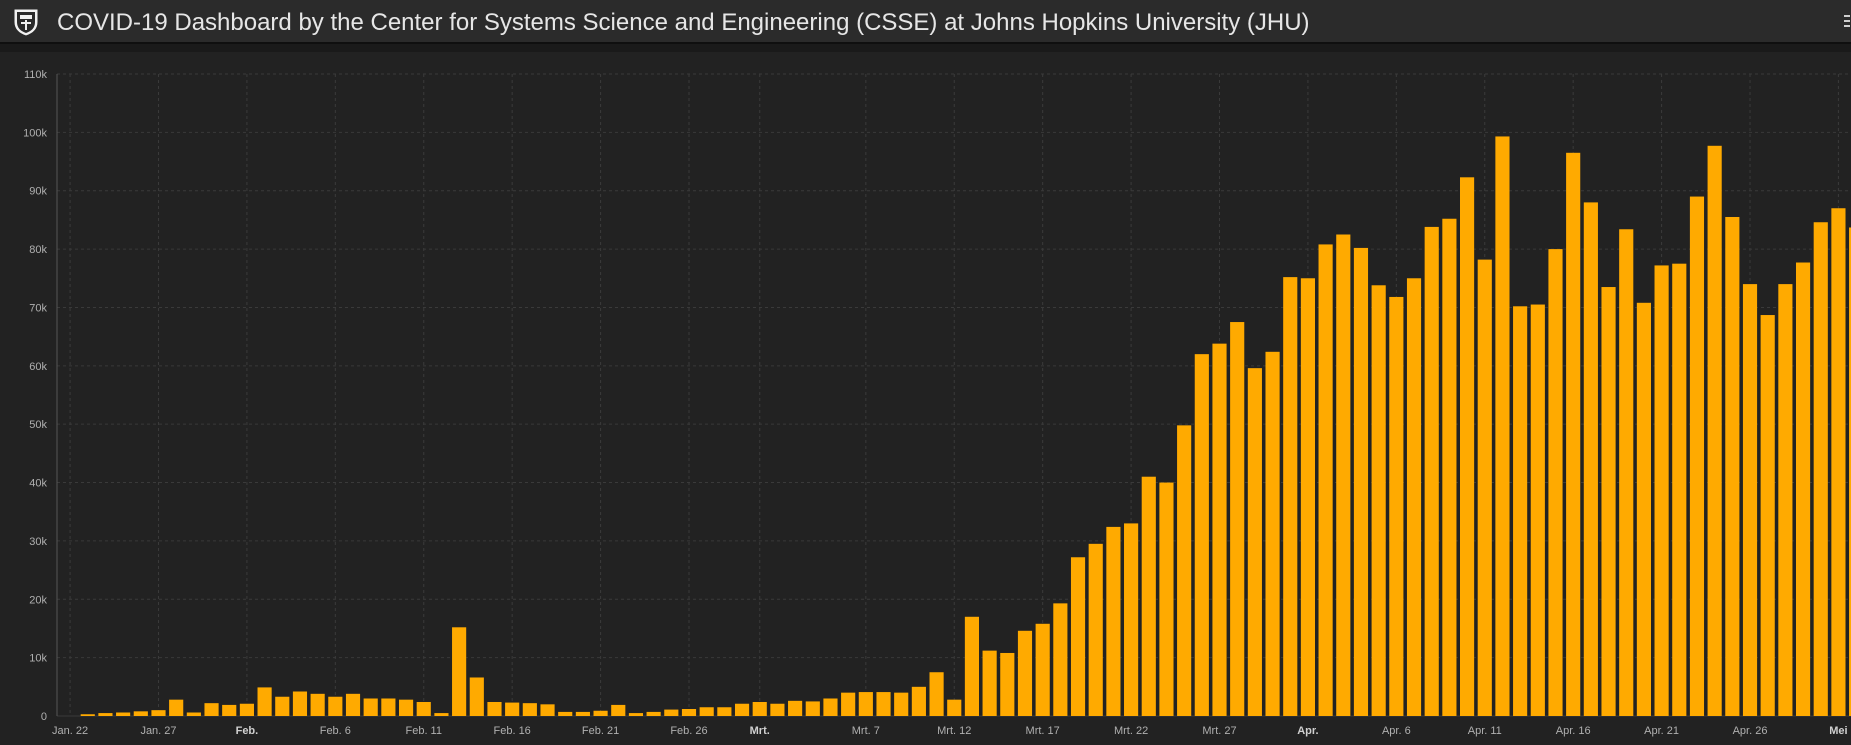  What do you see at coordinates (1846, 22) in the screenshot?
I see `more-options-icon` at bounding box center [1846, 22].